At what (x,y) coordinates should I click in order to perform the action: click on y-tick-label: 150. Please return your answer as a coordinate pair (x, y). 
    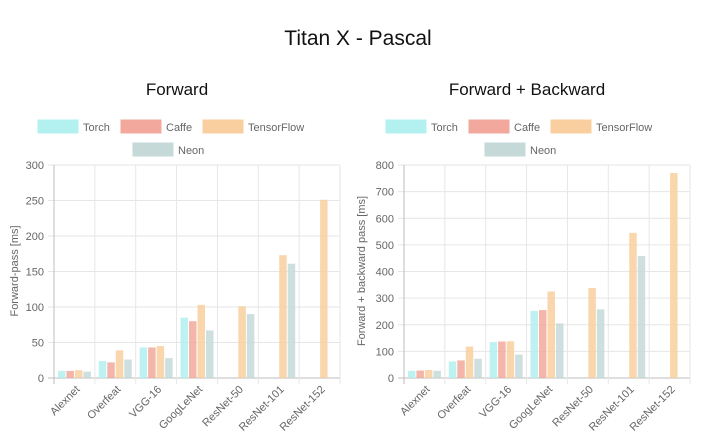
    Looking at the image, I should click on (35, 273).